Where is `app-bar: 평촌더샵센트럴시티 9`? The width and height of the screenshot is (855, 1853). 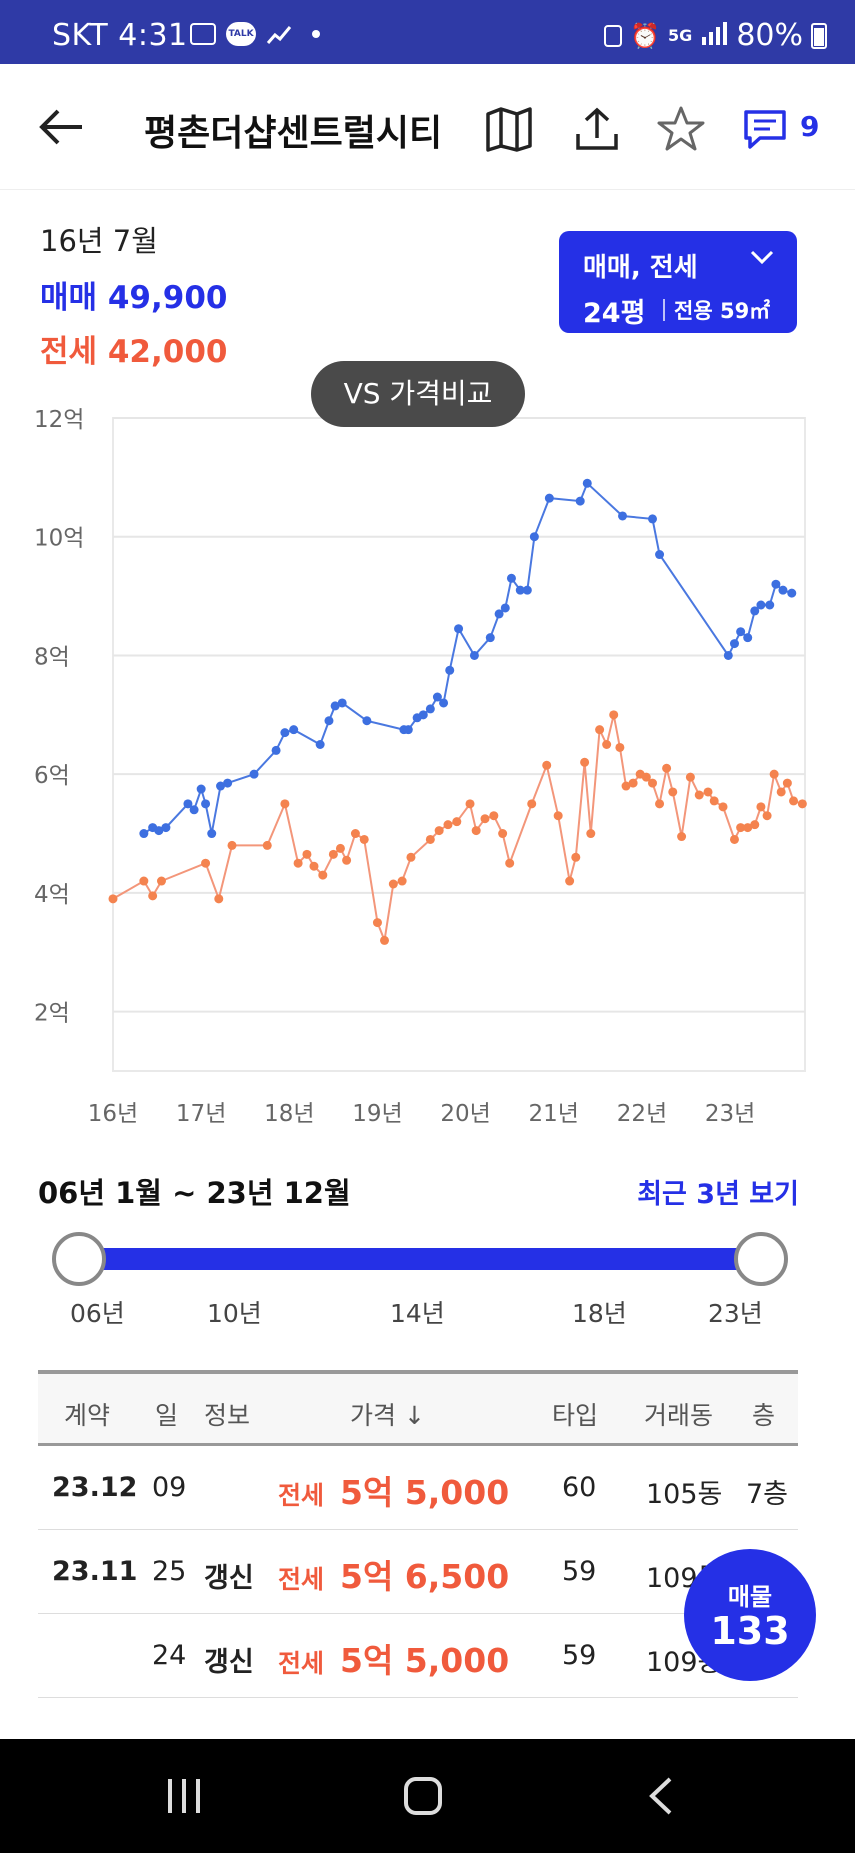 app-bar: 평촌더샵센트럴시티 9 is located at coordinates (427, 127).